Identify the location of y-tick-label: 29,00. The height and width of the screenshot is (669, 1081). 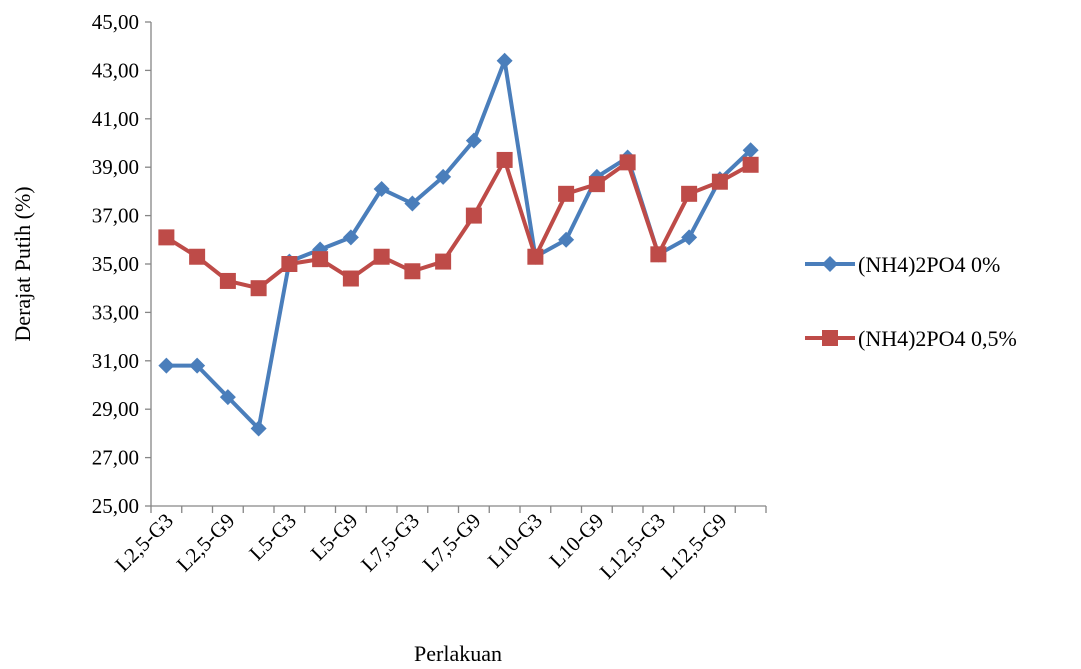
(115, 409).